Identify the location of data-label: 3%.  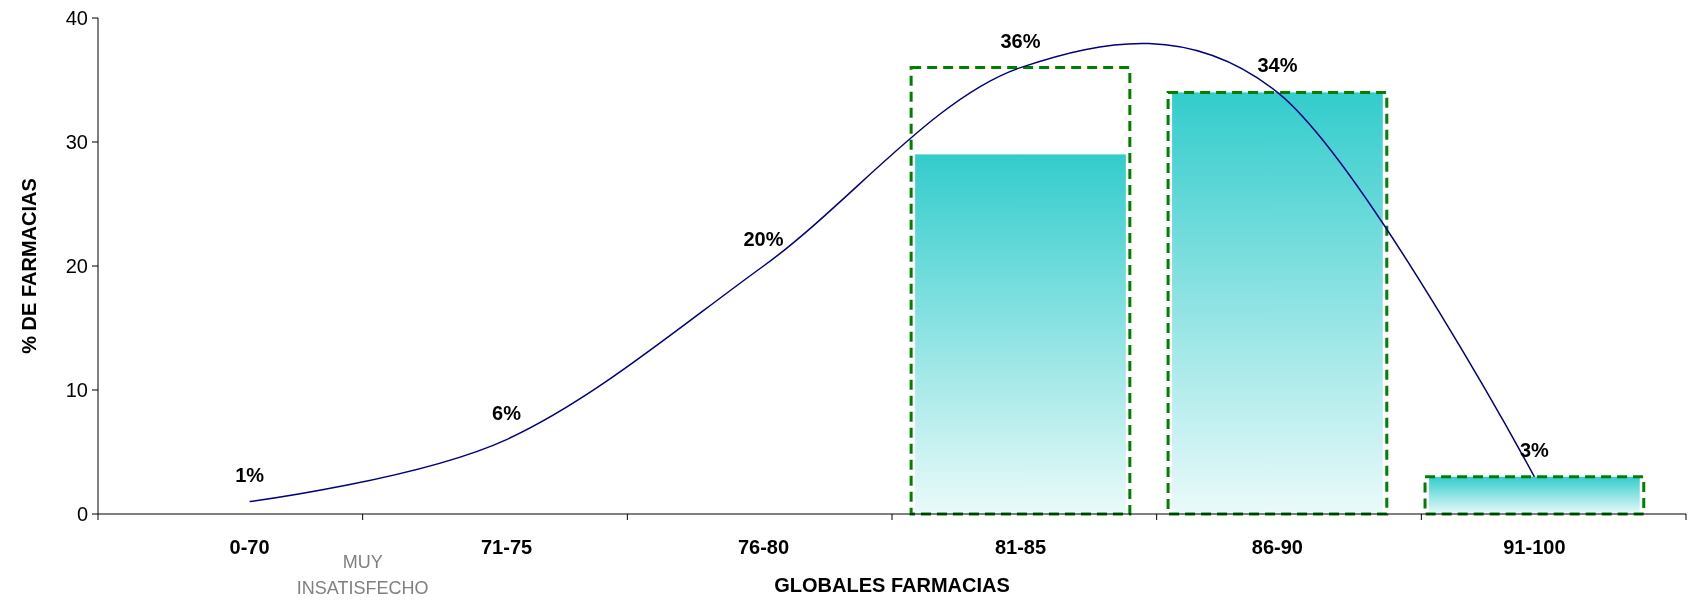
(1534, 449).